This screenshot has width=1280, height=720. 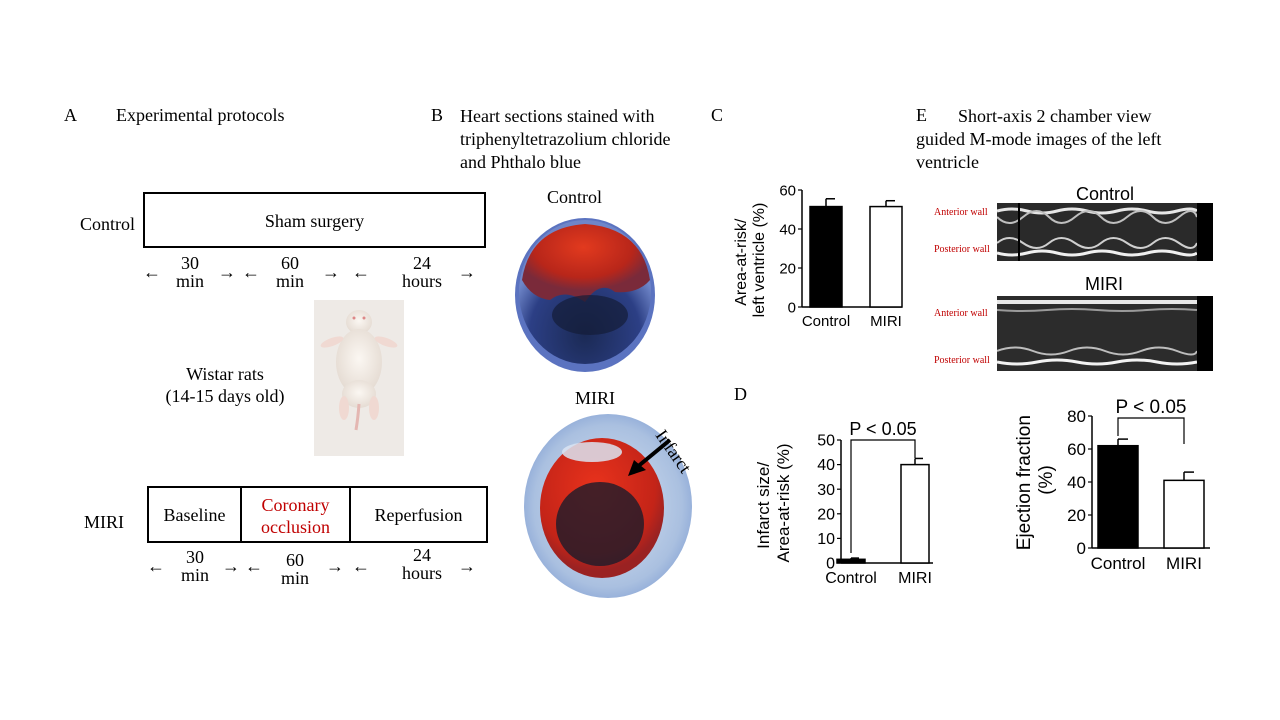 I want to click on baseline-label: Baseline, so click(x=194, y=515).